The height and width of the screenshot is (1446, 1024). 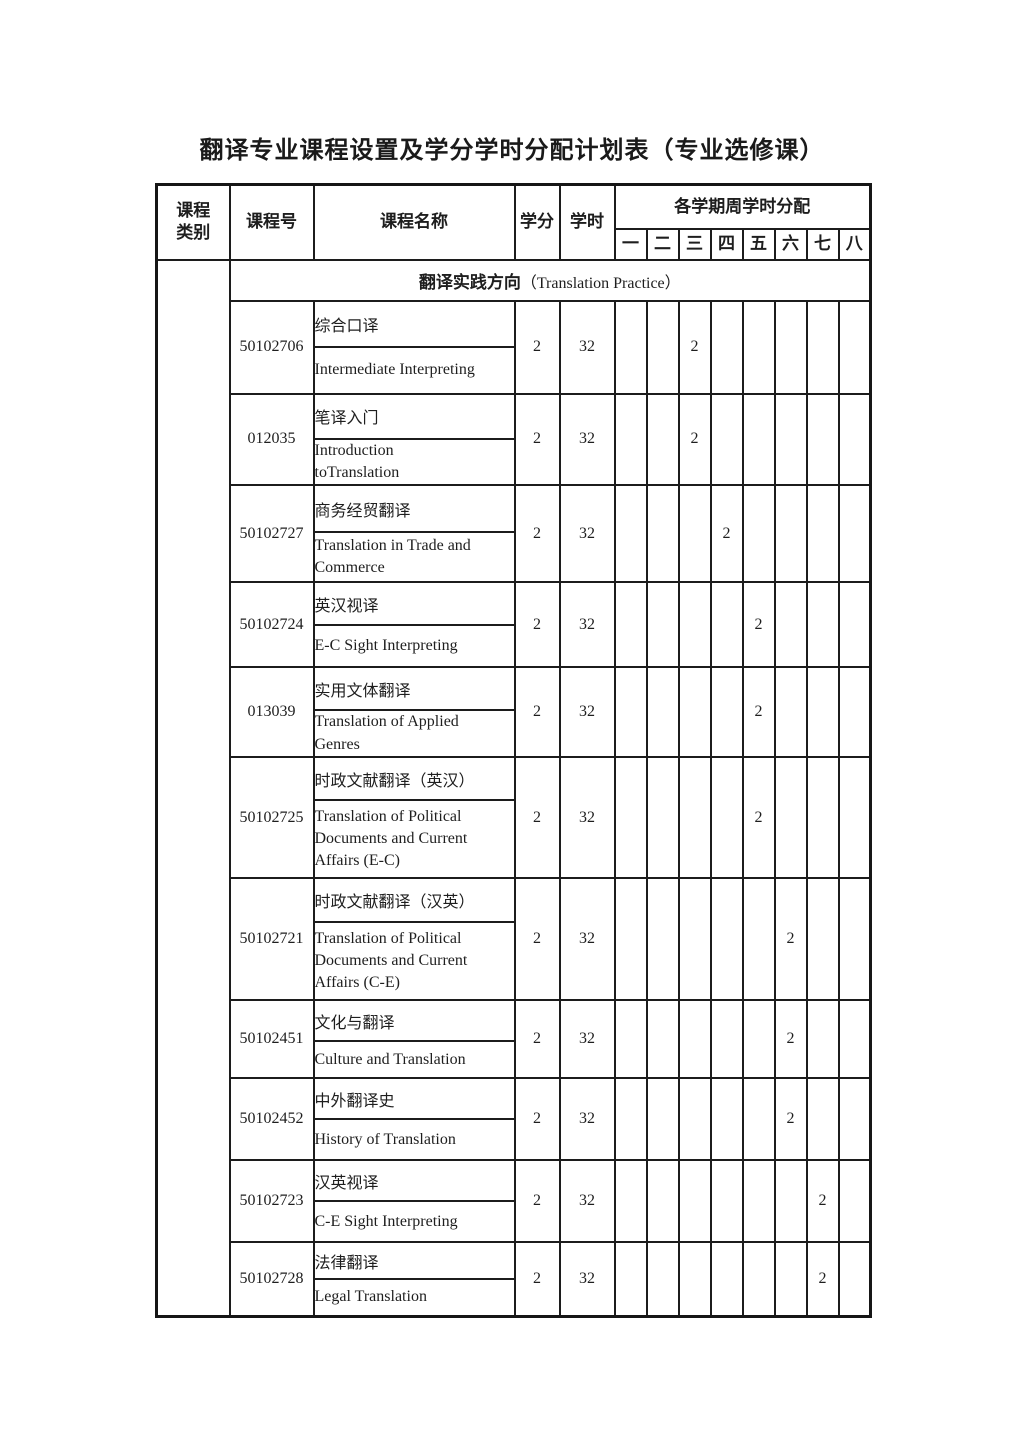 I want to click on course-name-en-cell: History of Translation, so click(x=414, y=1140).